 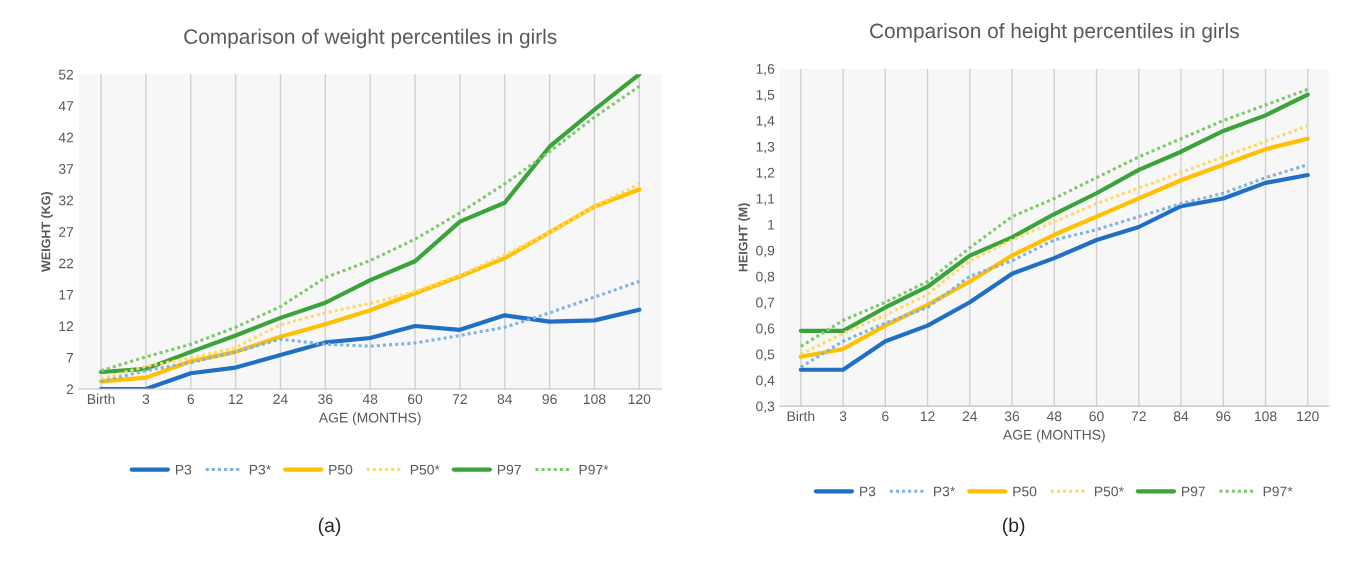 What do you see at coordinates (1054, 32) in the screenshot?
I see `chart-title: Comparison of height percentiles in girls` at bounding box center [1054, 32].